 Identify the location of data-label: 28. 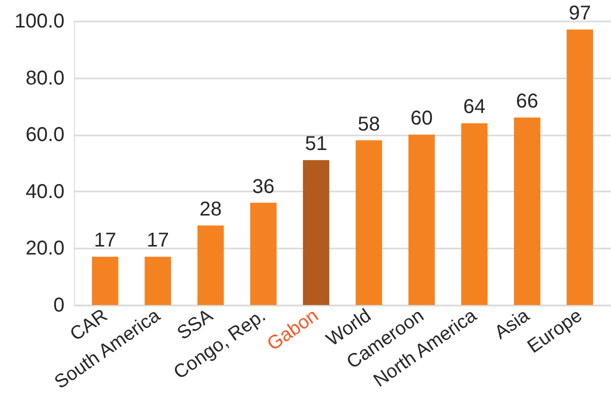
(211, 209).